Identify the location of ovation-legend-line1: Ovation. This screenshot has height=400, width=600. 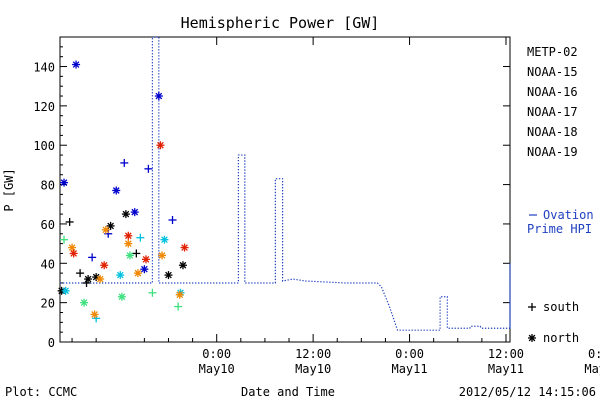
(568, 215).